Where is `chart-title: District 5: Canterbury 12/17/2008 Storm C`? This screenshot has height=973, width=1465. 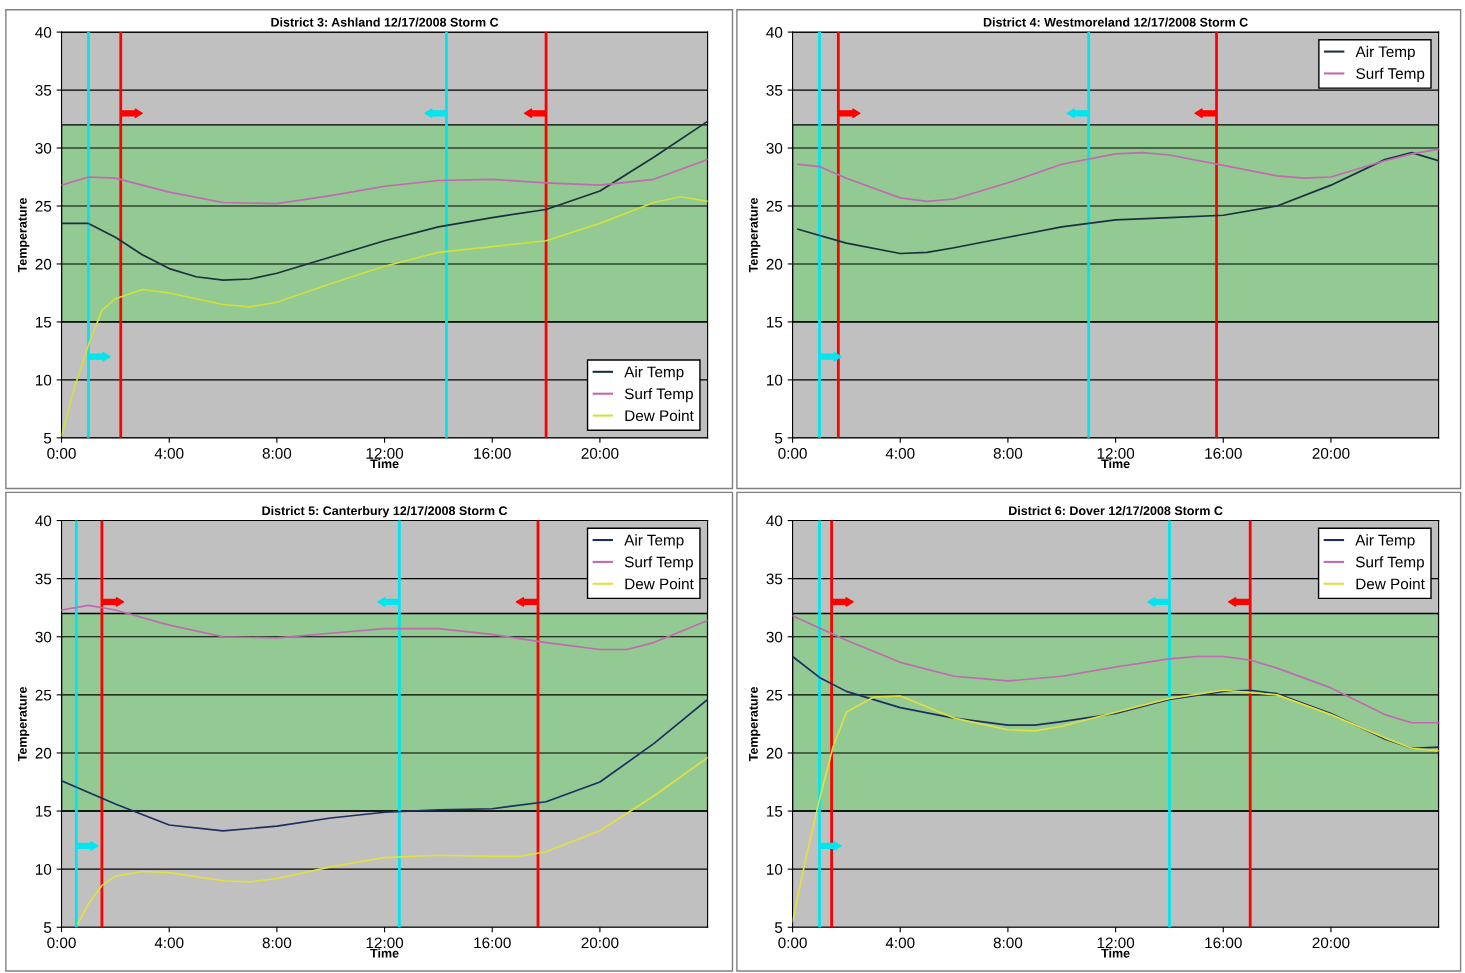 chart-title: District 5: Canterbury 12/17/2008 Storm C is located at coordinates (385, 511).